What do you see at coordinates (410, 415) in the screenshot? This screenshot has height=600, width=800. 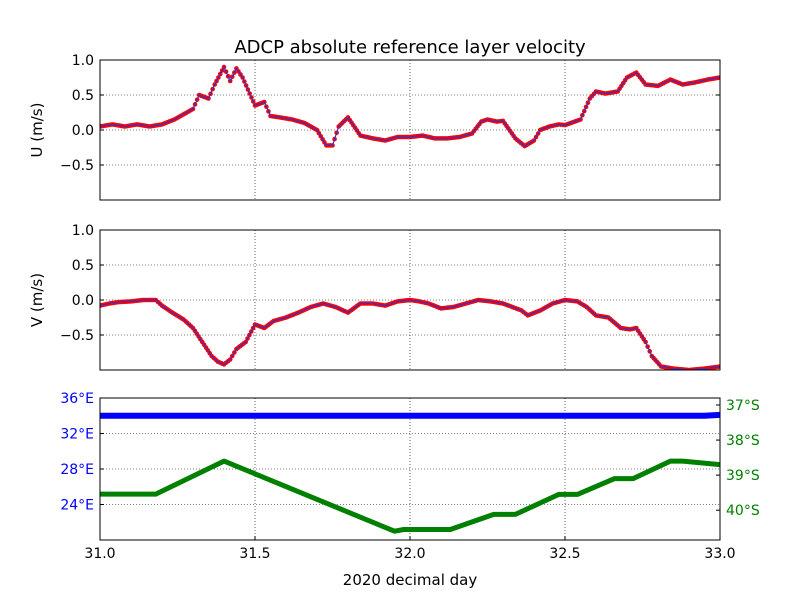 I see `longitude-line` at bounding box center [410, 415].